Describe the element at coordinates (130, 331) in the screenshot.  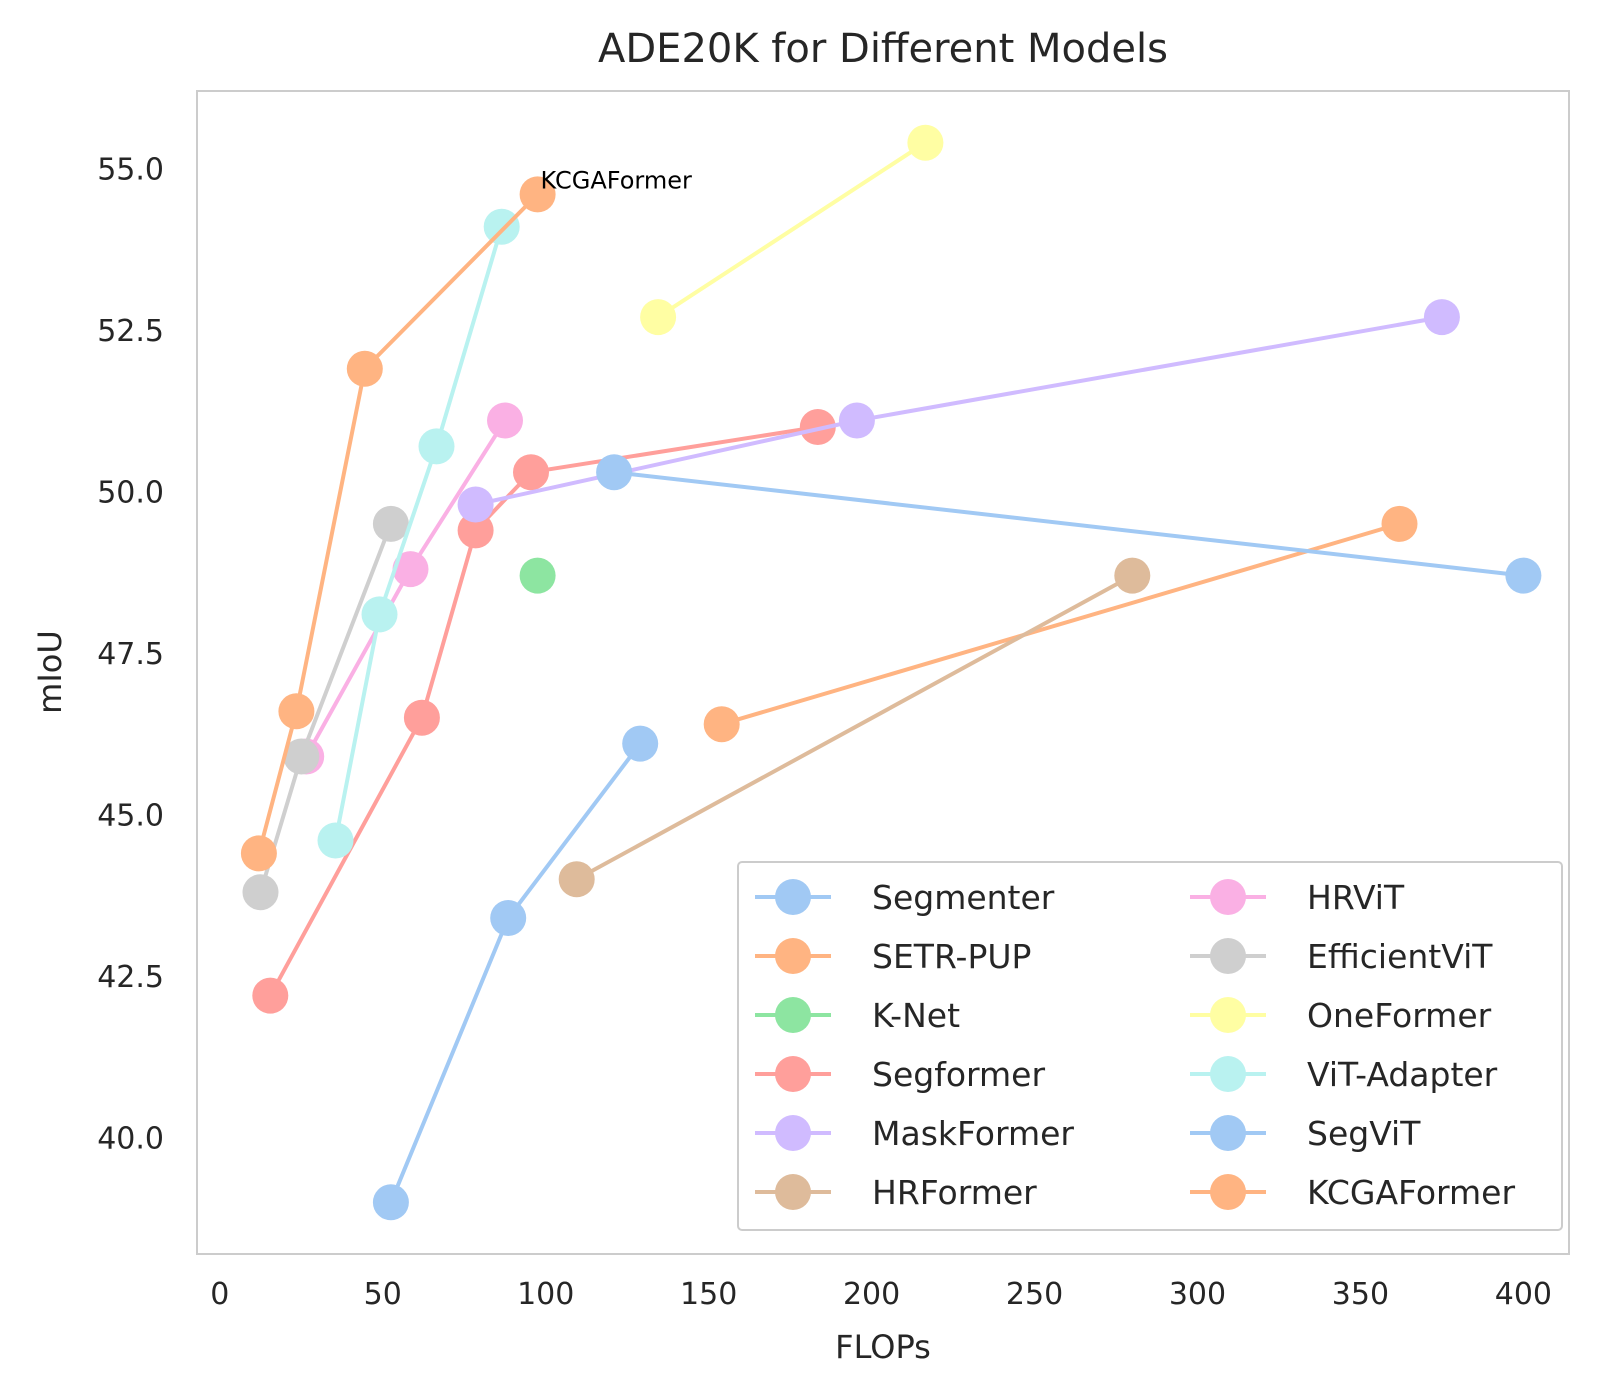
I see `y-tick-label: 52.5` at that location.